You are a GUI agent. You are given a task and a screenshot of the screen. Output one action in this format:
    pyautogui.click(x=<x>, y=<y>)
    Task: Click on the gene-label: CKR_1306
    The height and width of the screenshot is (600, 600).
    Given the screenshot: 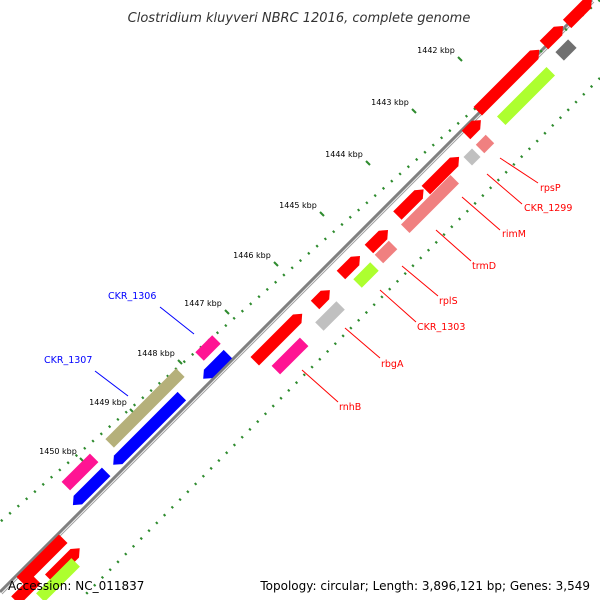 What is the action you would take?
    pyautogui.click(x=132, y=296)
    